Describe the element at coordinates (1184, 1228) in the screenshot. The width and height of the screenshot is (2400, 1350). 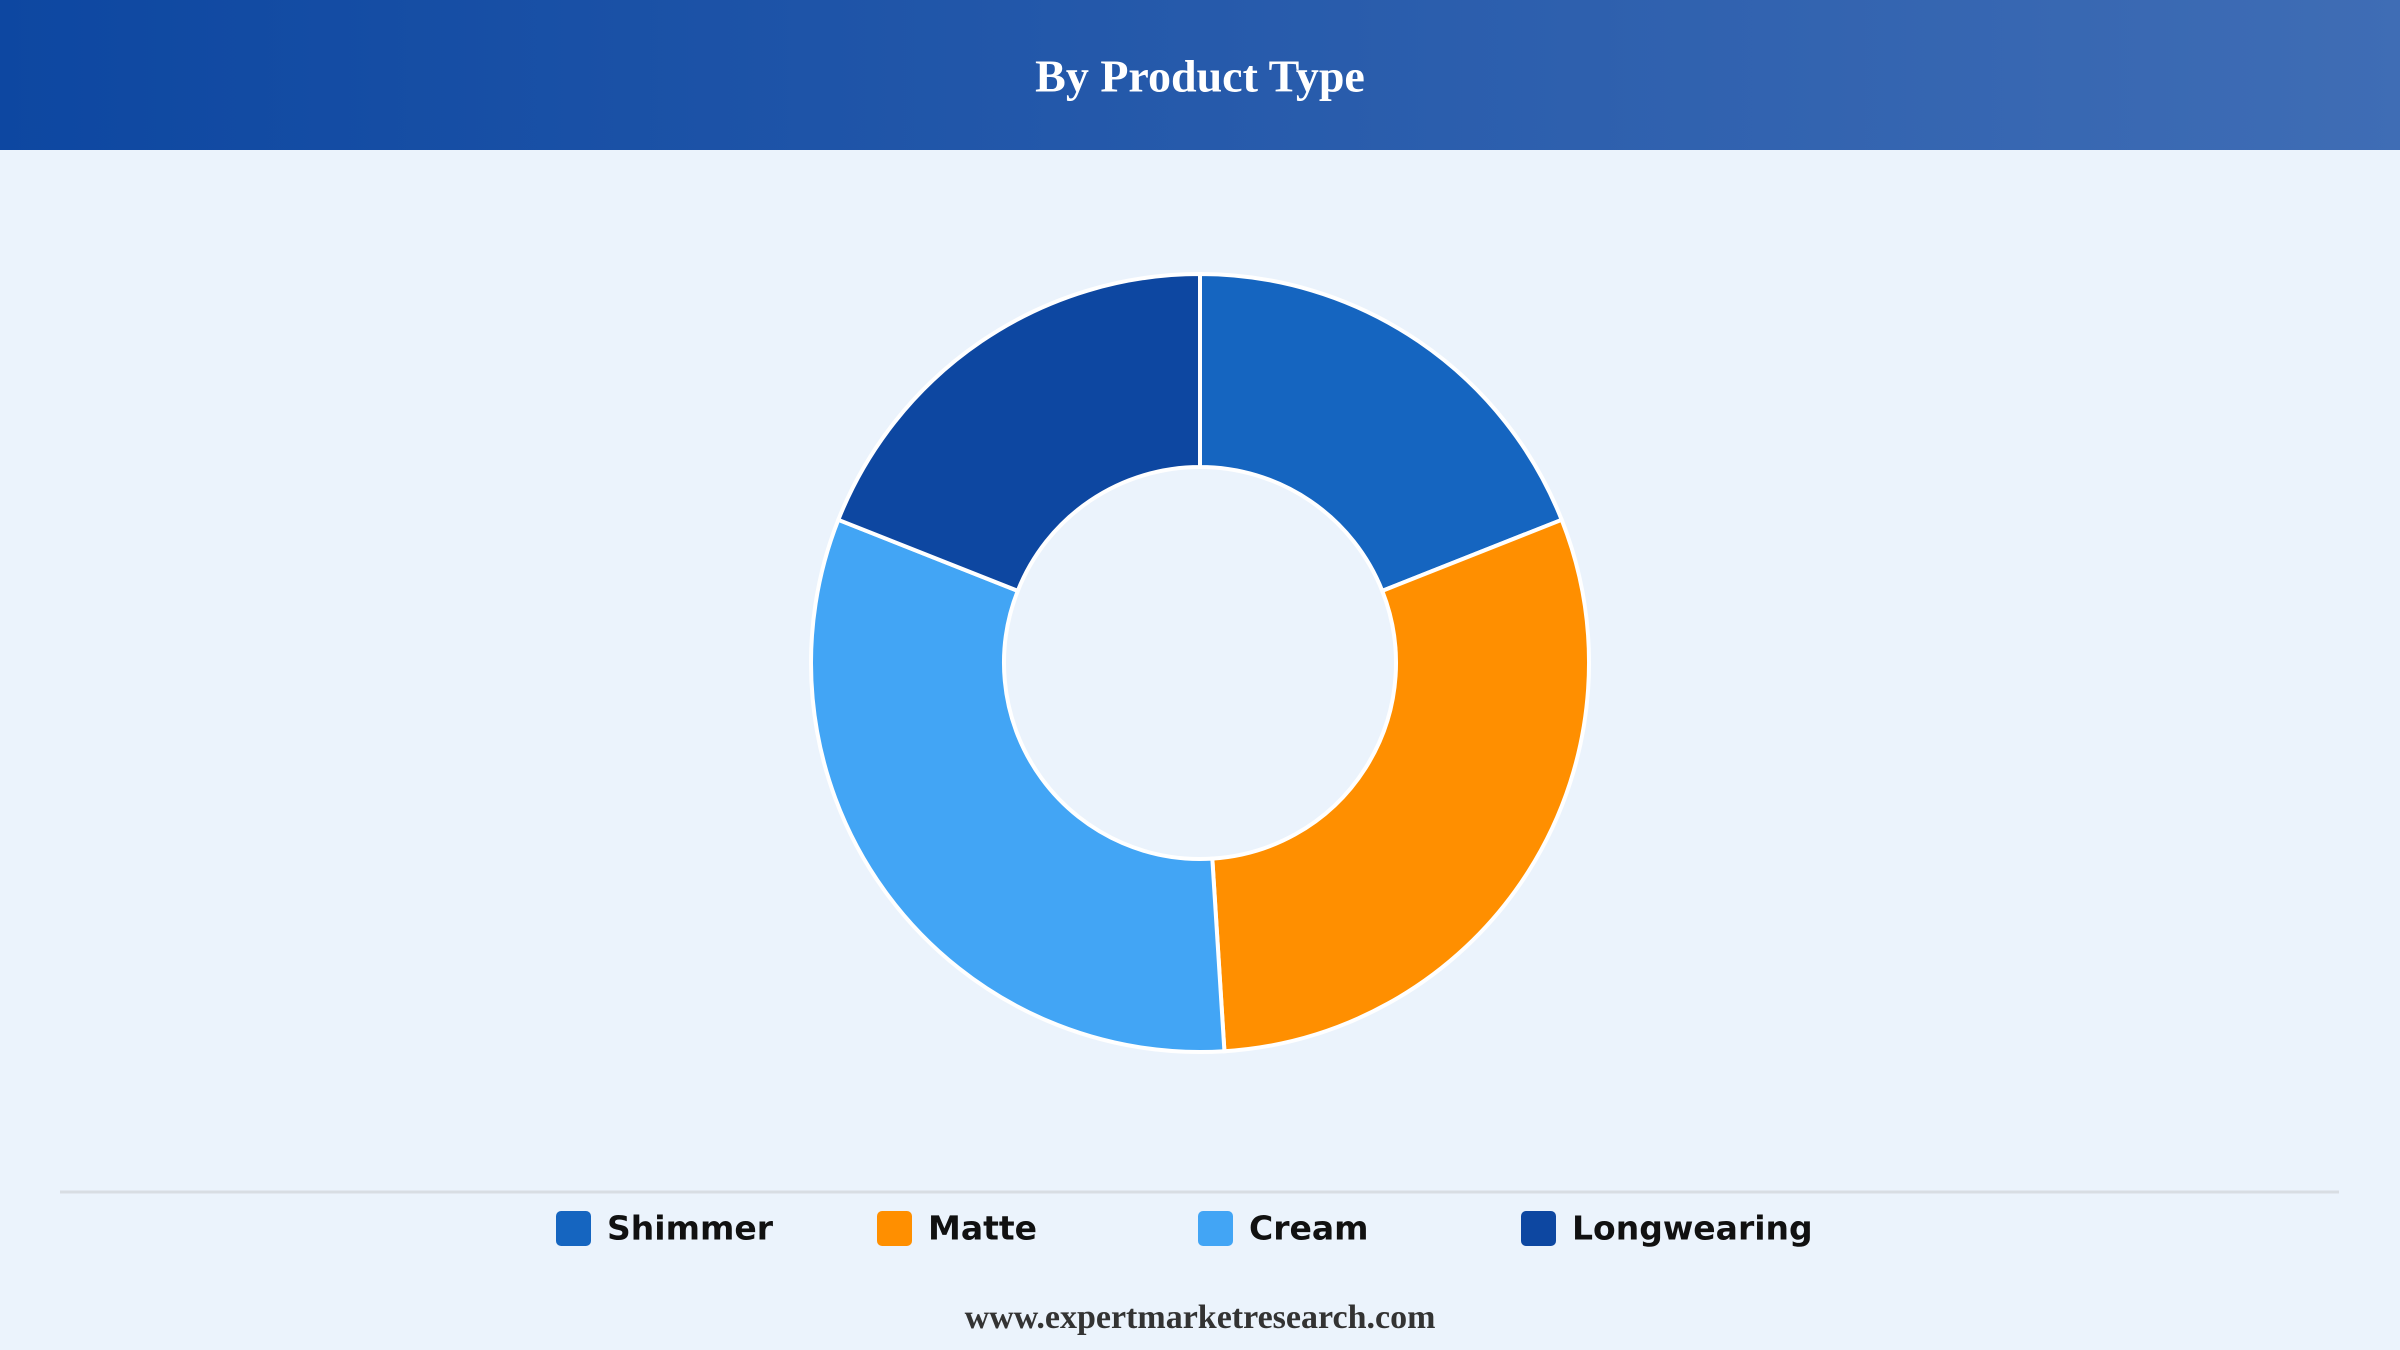
I see `legend: Shimmer Matte Cream Longwearing` at that location.